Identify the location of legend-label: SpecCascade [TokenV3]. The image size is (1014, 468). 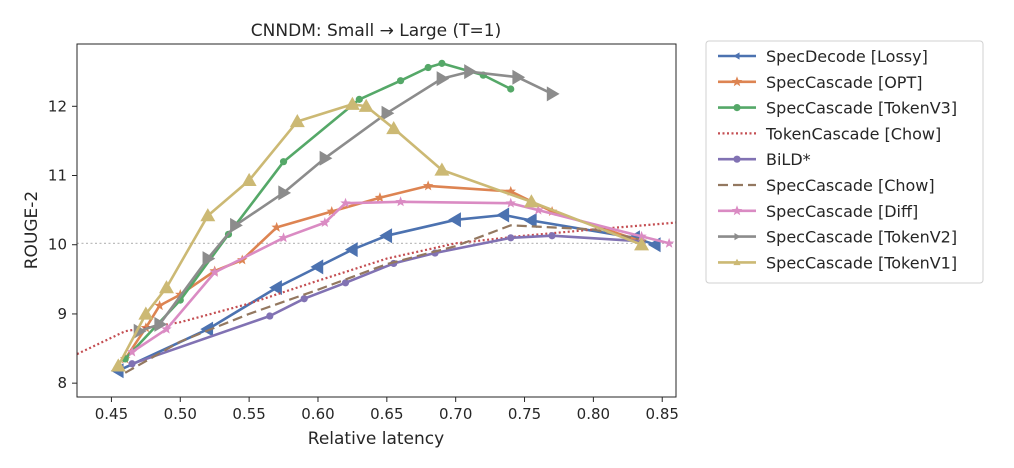
(861, 108).